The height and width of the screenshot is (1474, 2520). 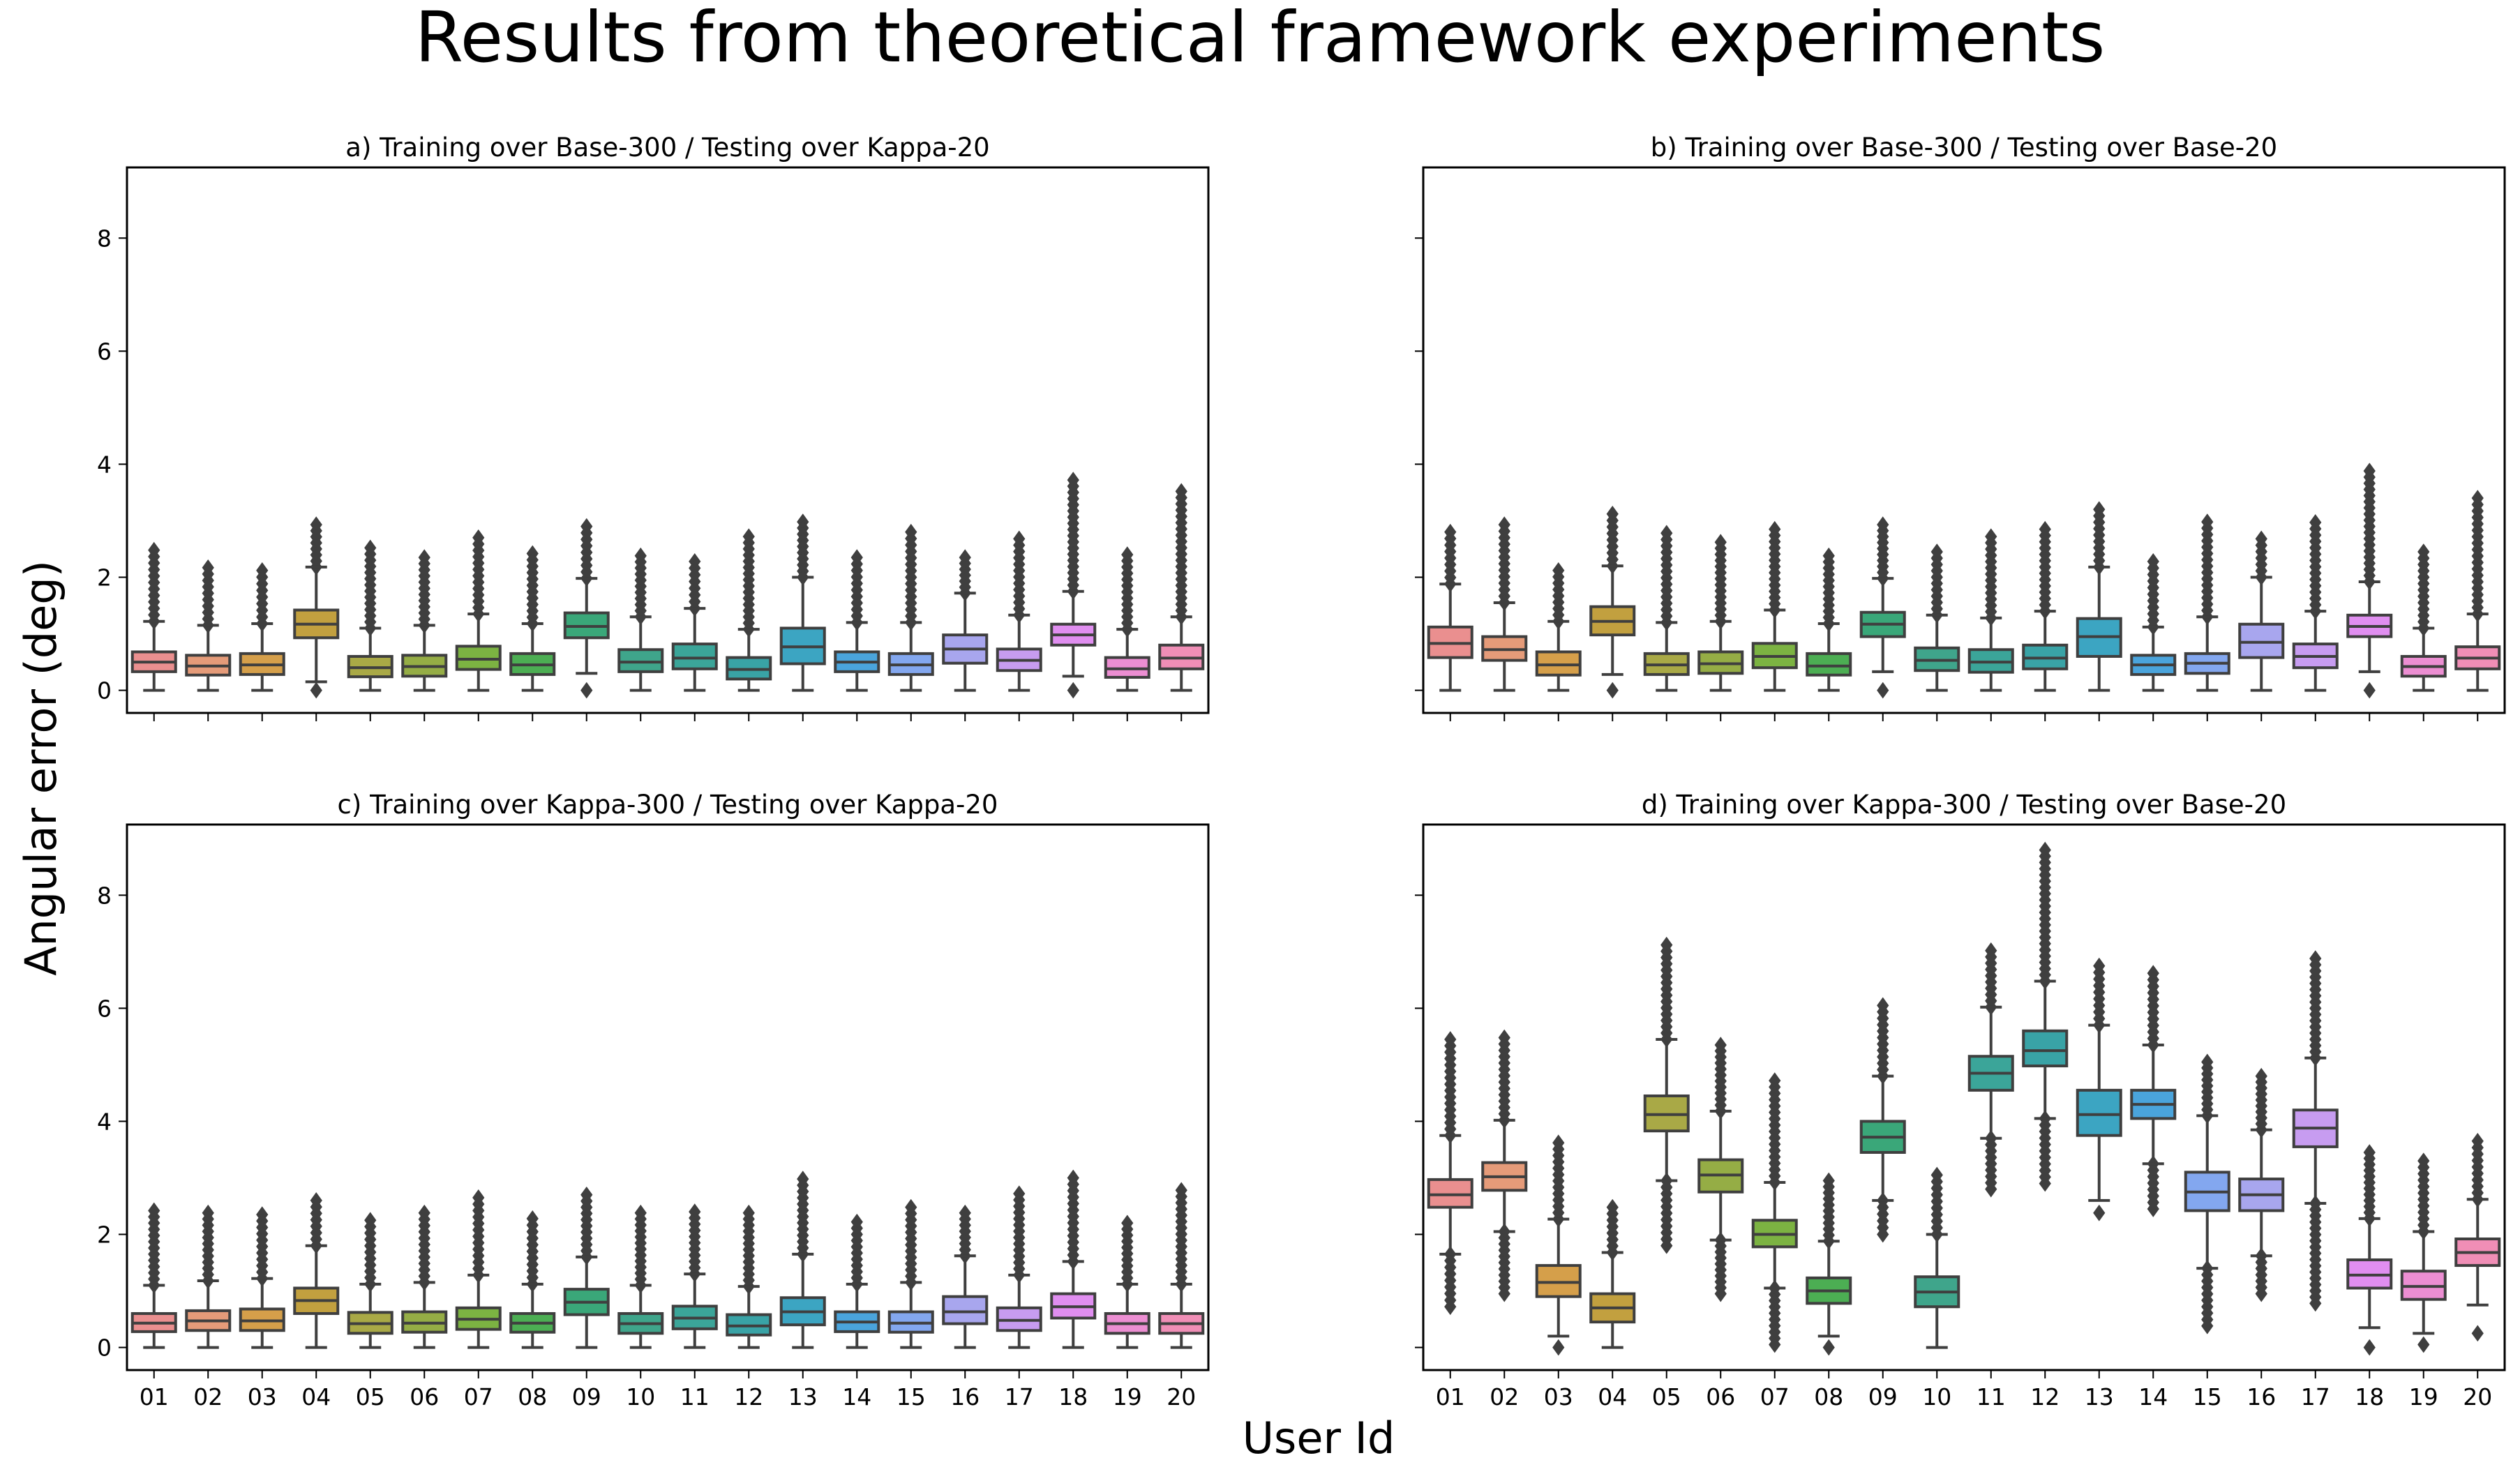 I want to click on x-tick-label: 10, so click(x=1936, y=1397).